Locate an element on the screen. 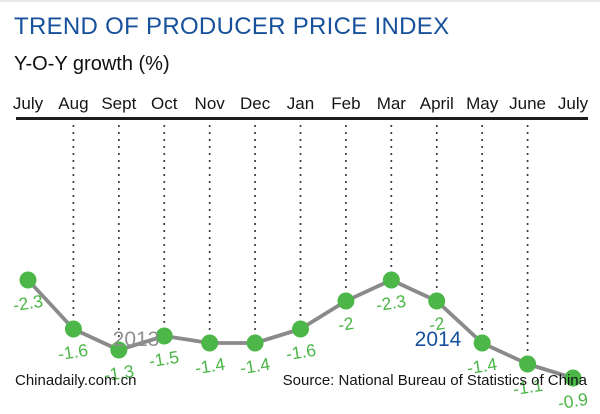 The height and width of the screenshot is (414, 600). month-label: Feb is located at coordinates (346, 103).